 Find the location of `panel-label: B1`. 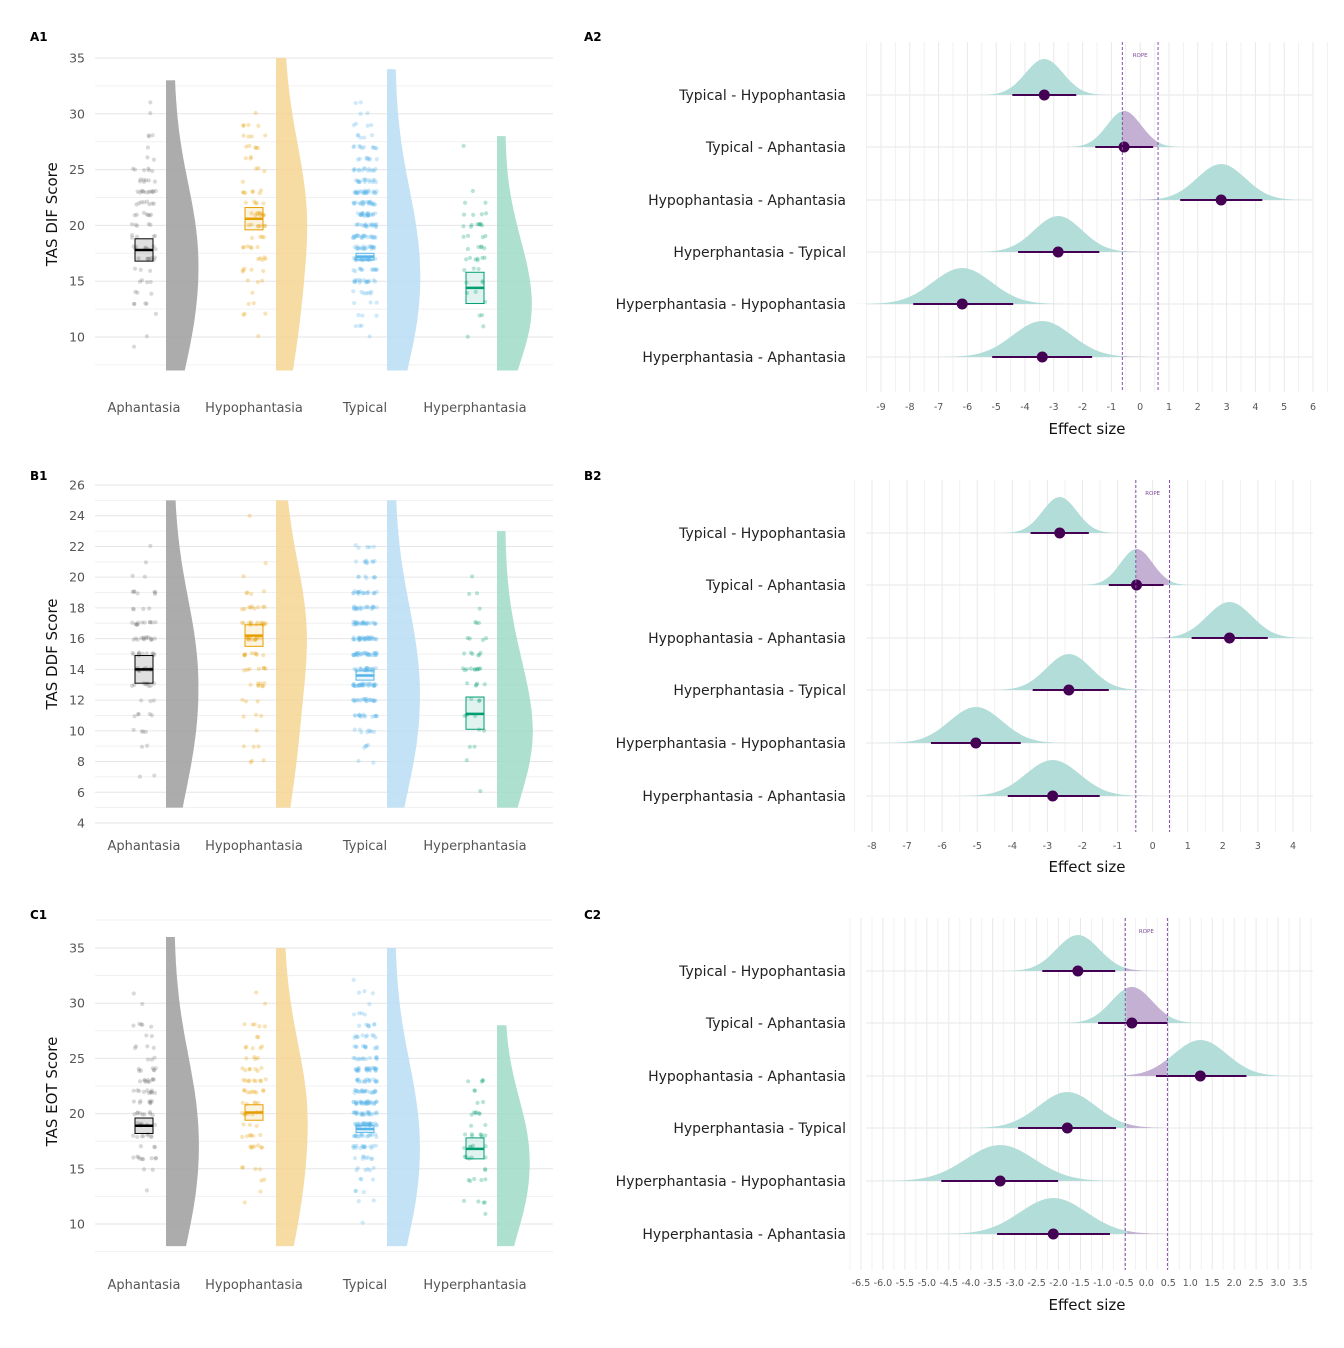

panel-label: B1 is located at coordinates (39, 476).